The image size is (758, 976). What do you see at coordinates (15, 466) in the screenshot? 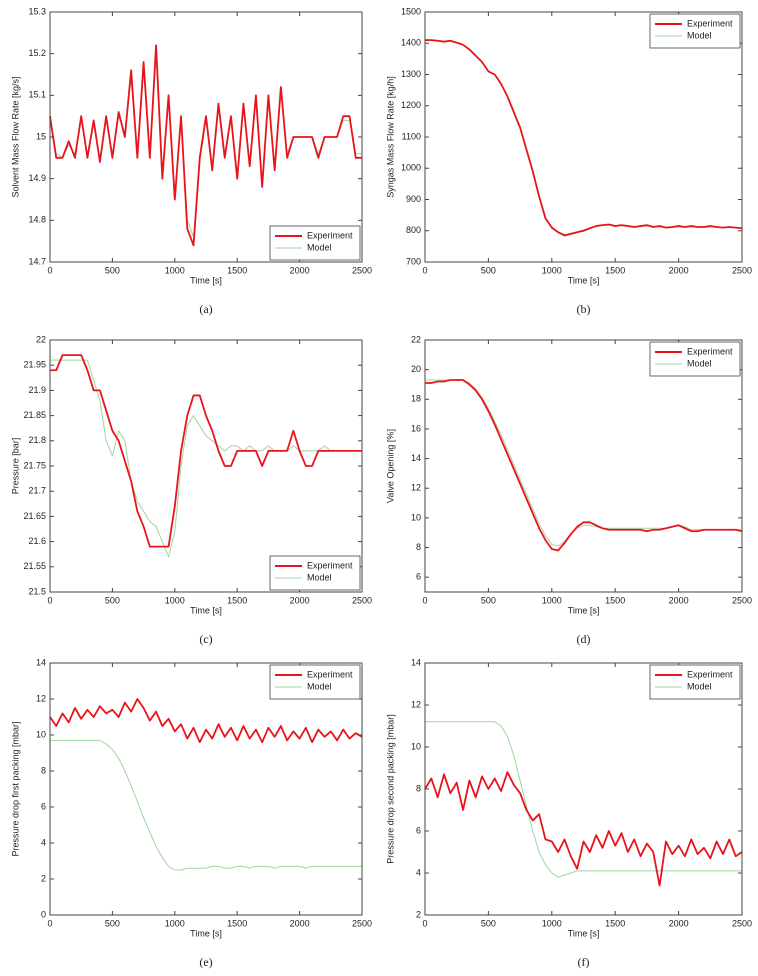
I see `y-axis-label: Pressure [bar]` at bounding box center [15, 466].